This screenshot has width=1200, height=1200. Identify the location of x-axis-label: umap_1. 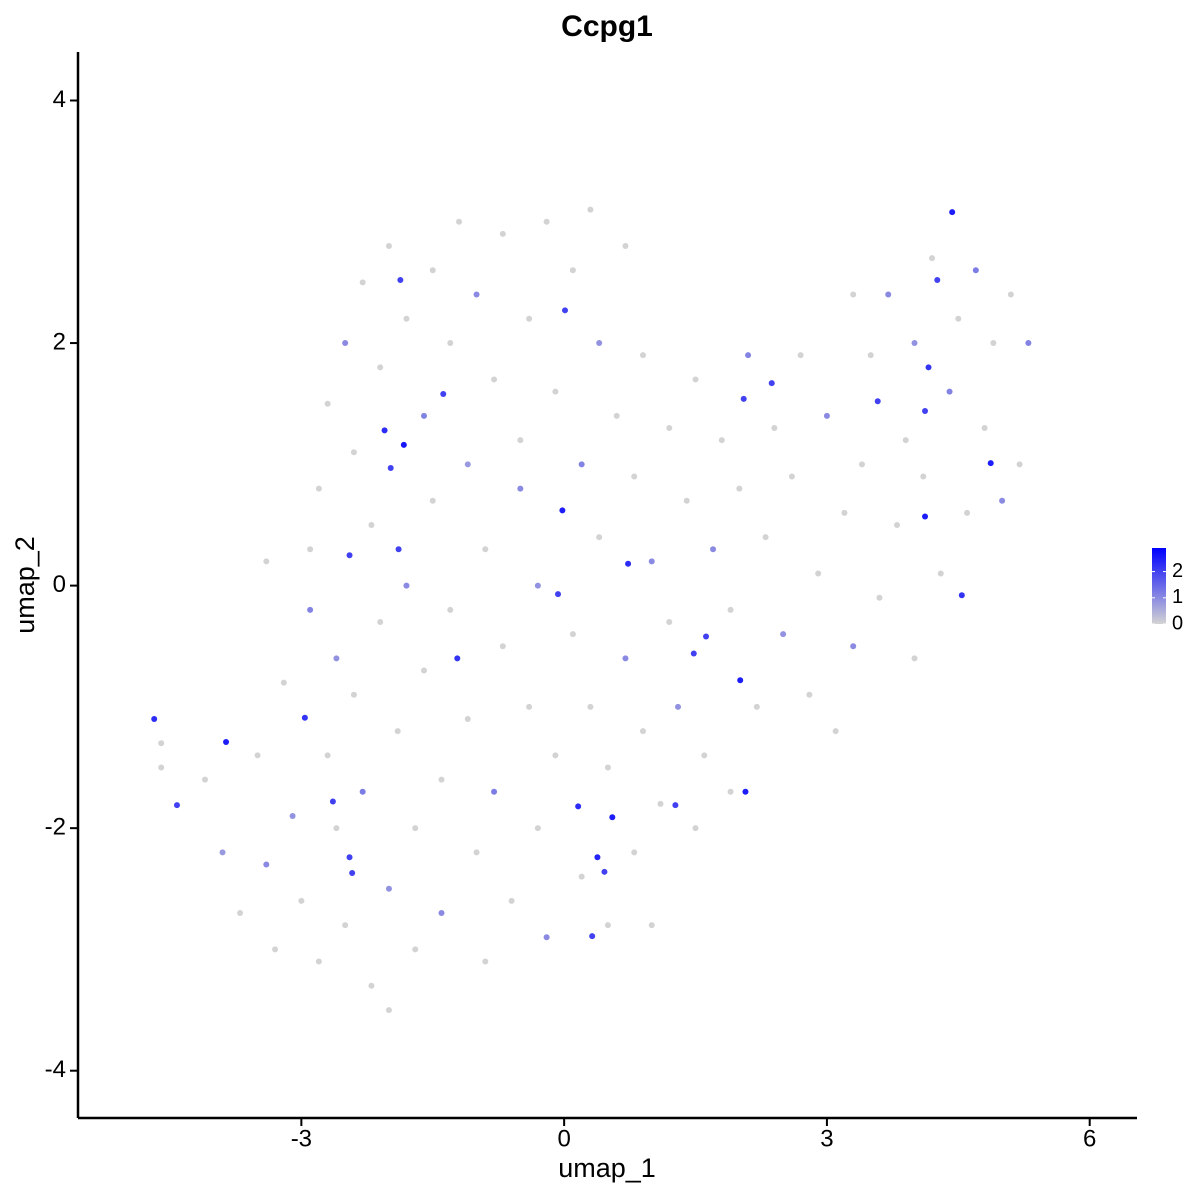
(607, 1168).